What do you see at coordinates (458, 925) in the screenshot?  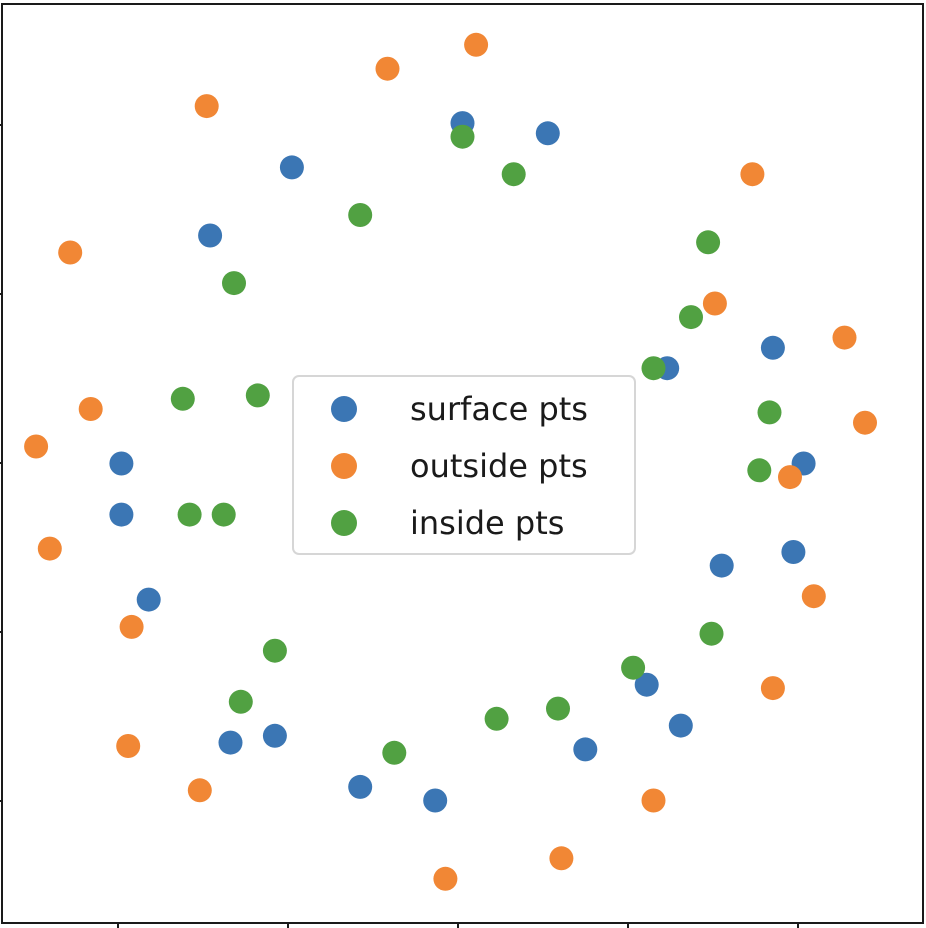 I see `x-axis-ticks` at bounding box center [458, 925].